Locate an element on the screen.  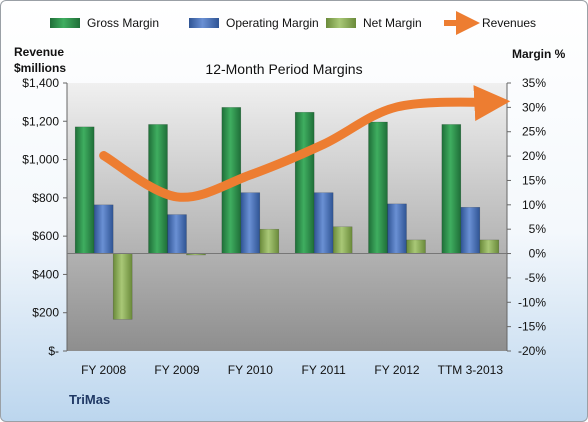
right-tick-label: 5% is located at coordinates (538, 229).